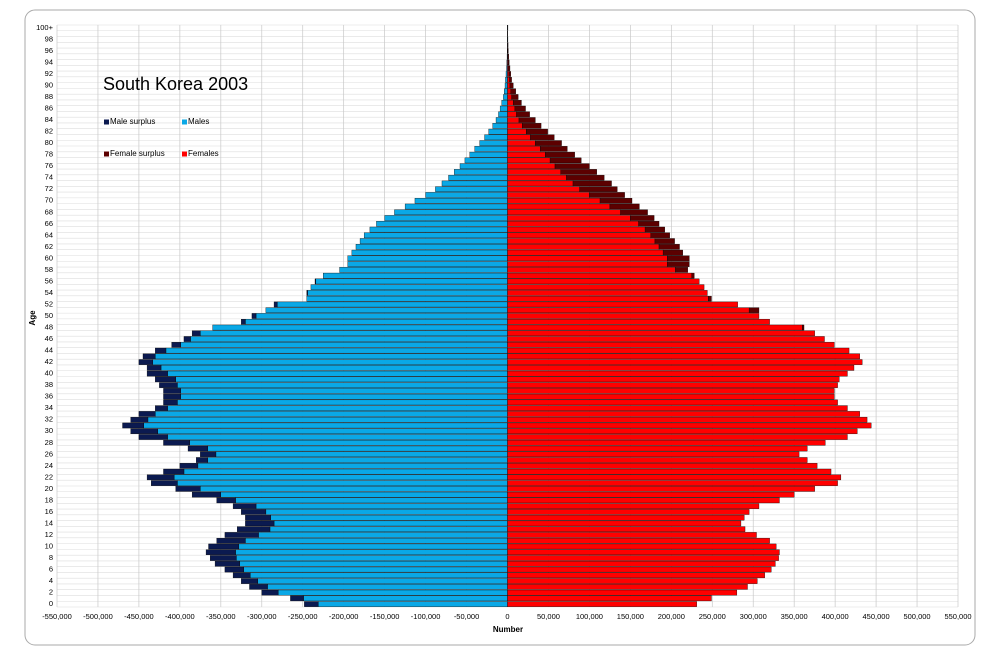  I want to click on y-tick-label: 60, so click(49, 257).